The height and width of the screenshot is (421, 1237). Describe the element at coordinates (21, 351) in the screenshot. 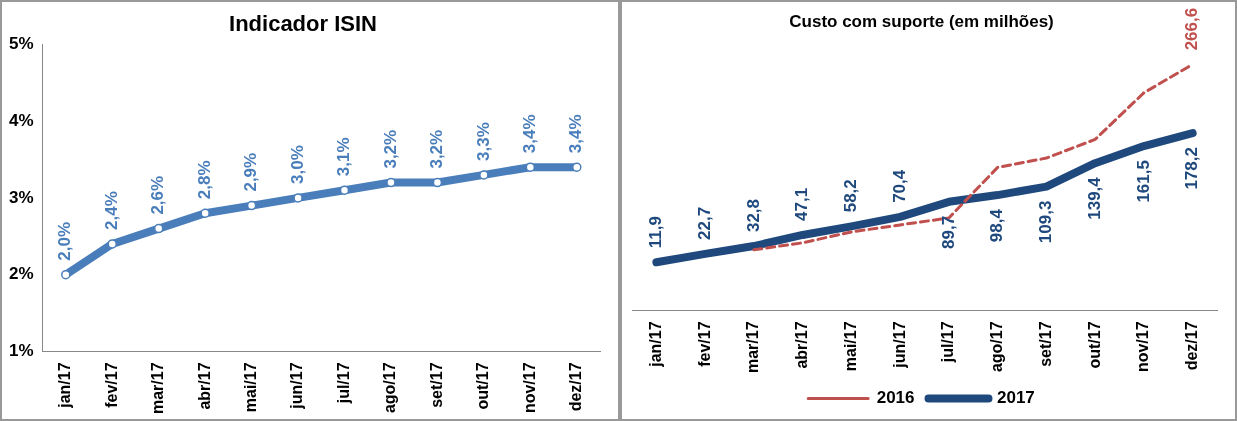

I see `y-tick-label: 1%` at that location.